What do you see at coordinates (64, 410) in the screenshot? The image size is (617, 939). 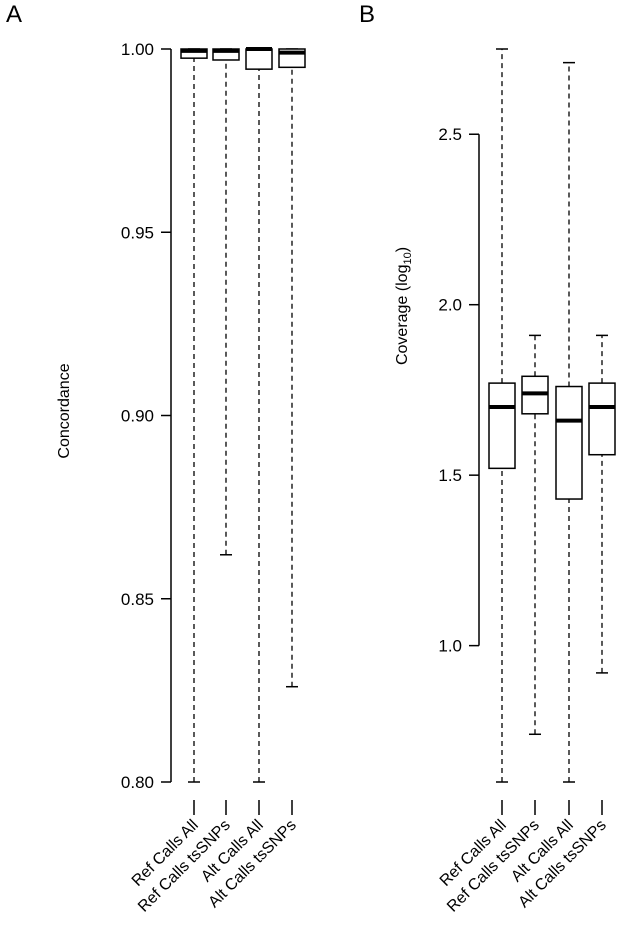 I see `y-axis-label: Concordance` at bounding box center [64, 410].